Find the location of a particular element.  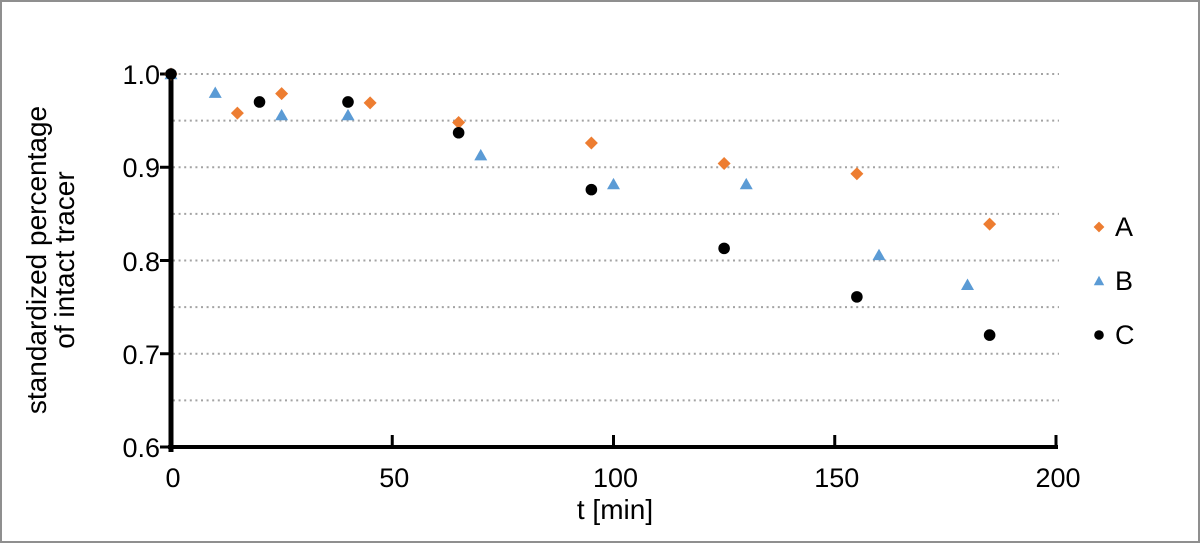

x-tick-label: 200 is located at coordinates (1058, 478).